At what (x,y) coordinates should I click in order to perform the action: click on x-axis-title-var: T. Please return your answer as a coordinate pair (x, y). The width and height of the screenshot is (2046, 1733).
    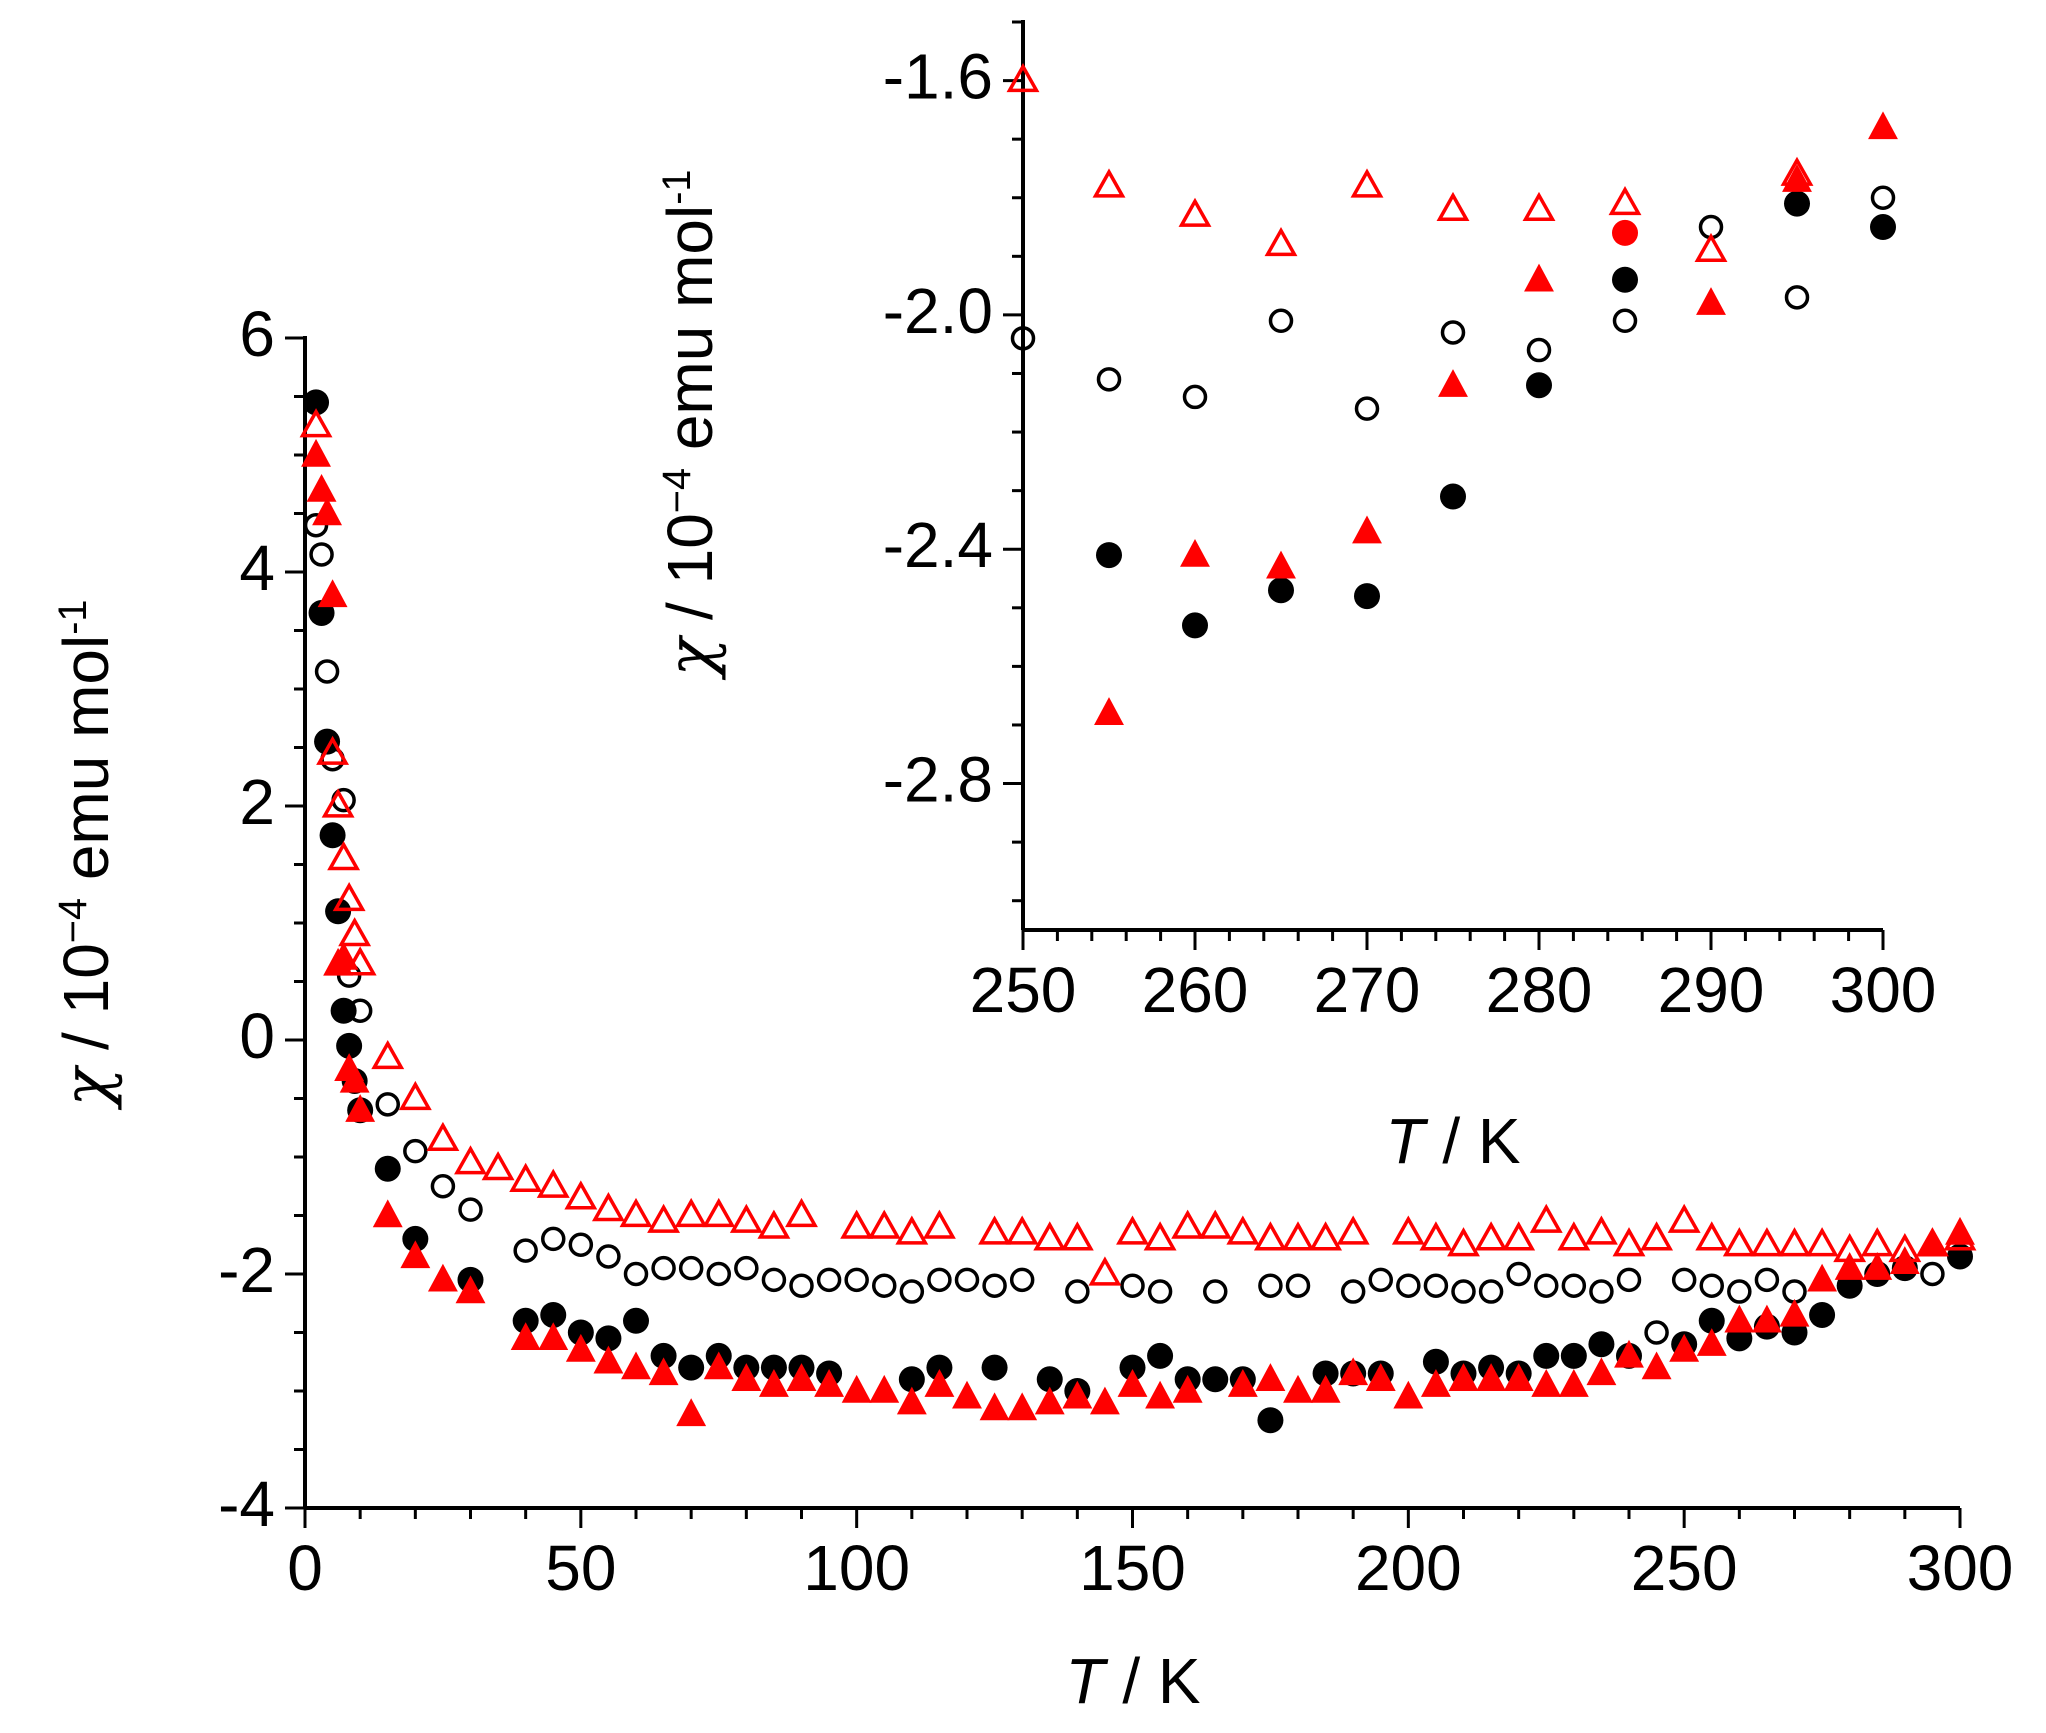
    Looking at the image, I should click on (1086, 1681).